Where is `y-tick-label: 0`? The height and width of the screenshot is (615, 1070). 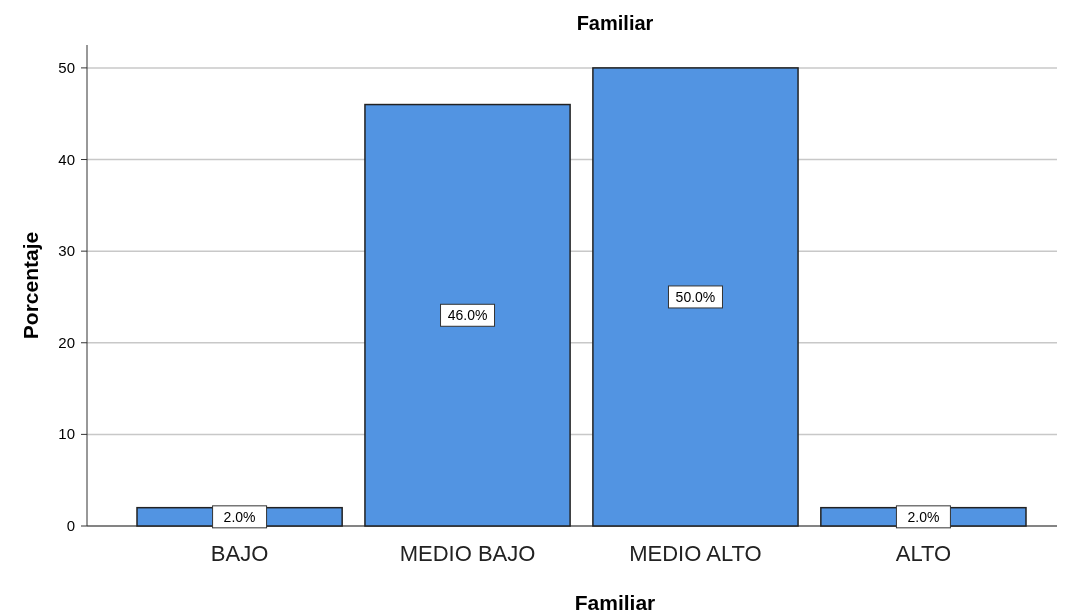
y-tick-label: 0 is located at coordinates (70, 525).